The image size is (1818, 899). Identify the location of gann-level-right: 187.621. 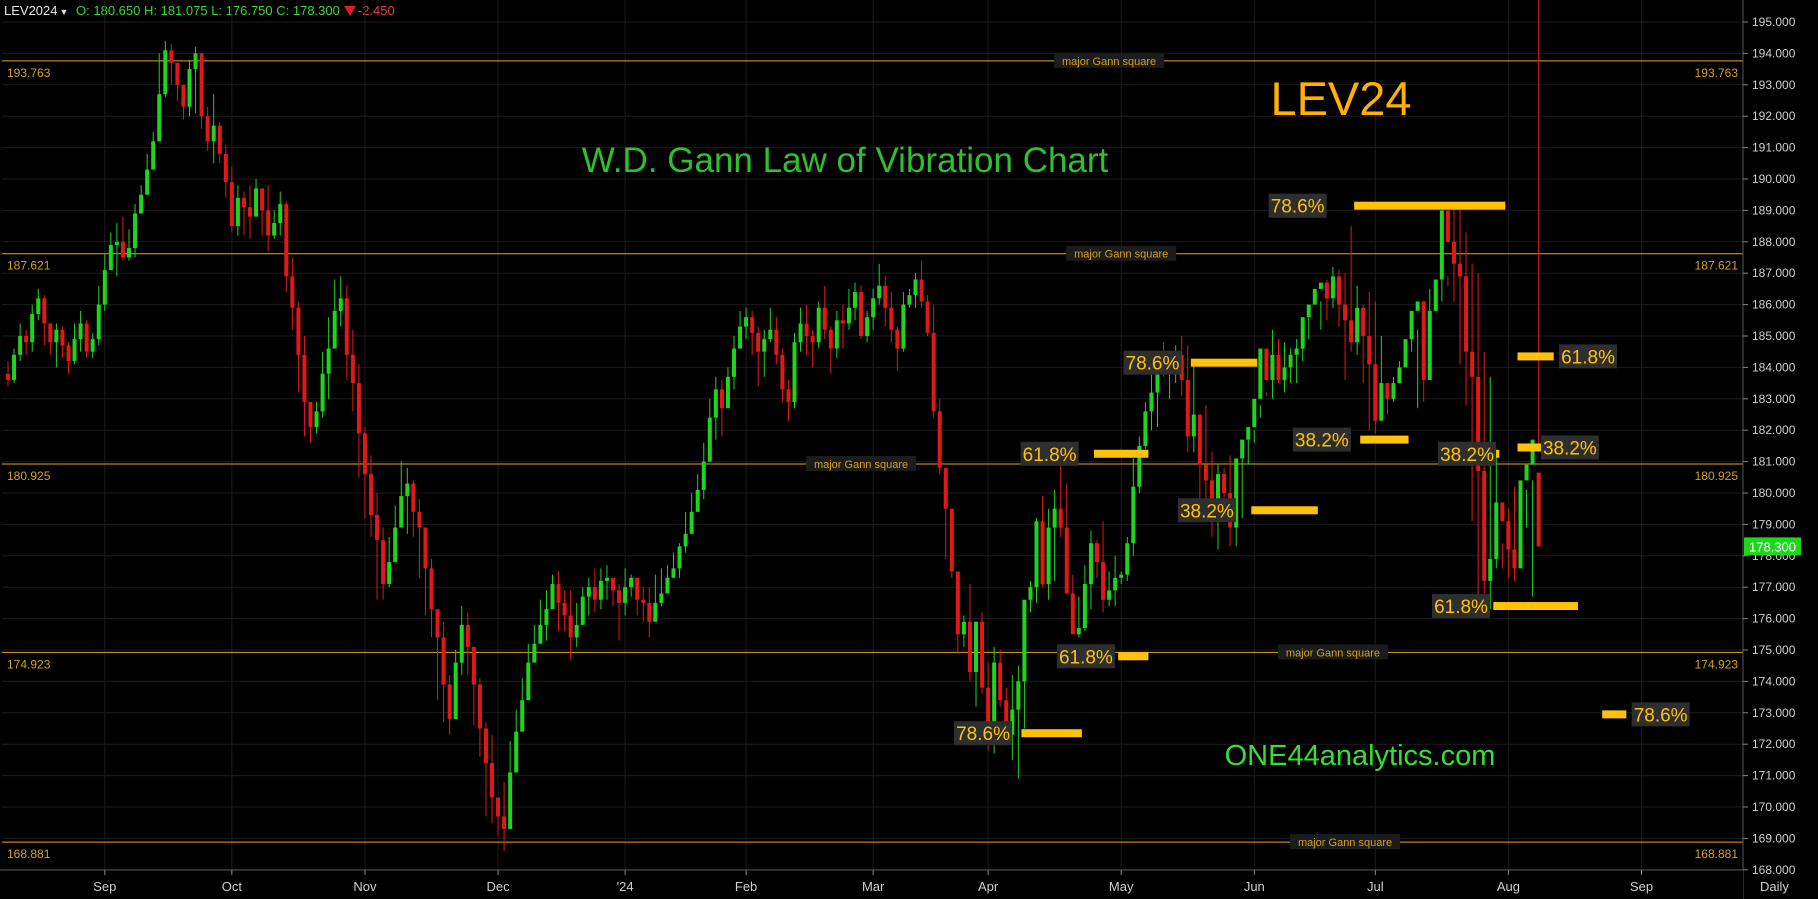
(1717, 266).